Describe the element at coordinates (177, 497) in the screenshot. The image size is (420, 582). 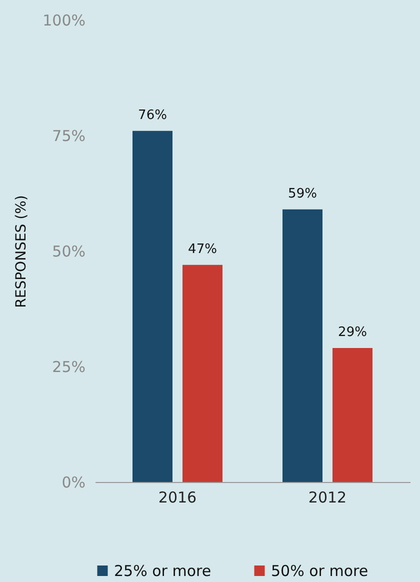
I see `x-tick-label: 2016` at that location.